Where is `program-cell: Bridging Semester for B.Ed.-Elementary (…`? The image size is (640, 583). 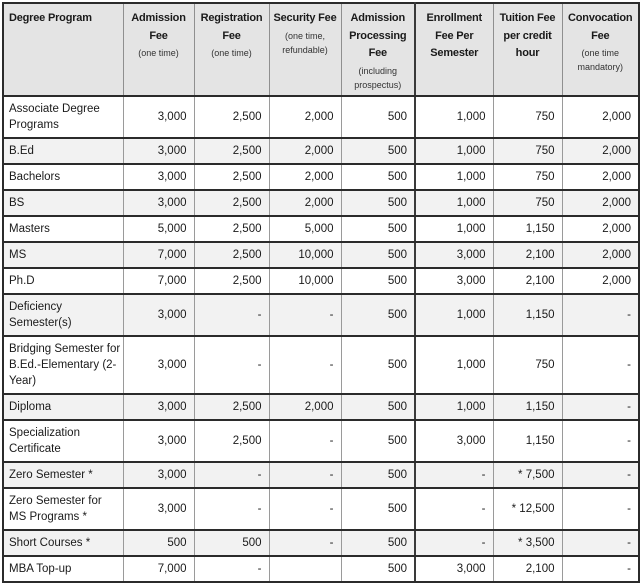
program-cell: Bridging Semester for B.Ed.-Elementary (… is located at coordinates (63, 365).